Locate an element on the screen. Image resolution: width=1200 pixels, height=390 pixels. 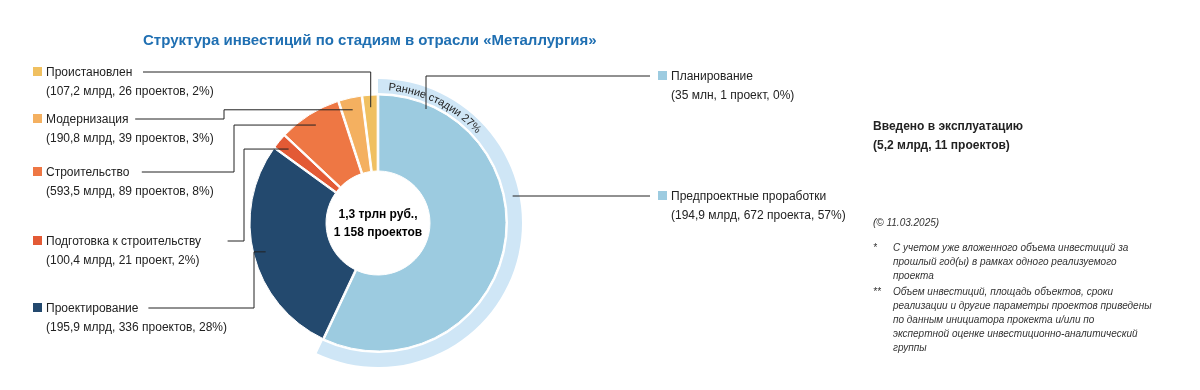
legend-label: Модернизация is located at coordinates (87, 119).